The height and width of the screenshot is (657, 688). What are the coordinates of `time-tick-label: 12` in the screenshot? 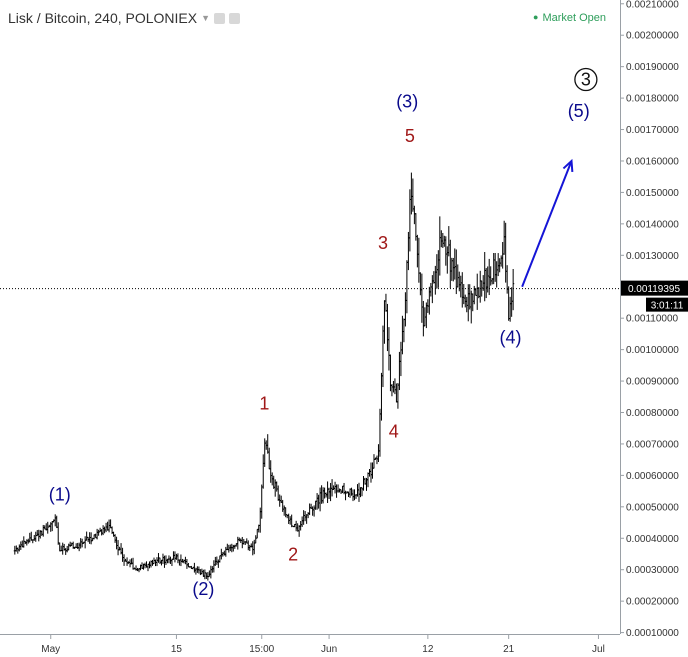 It's located at (428, 649).